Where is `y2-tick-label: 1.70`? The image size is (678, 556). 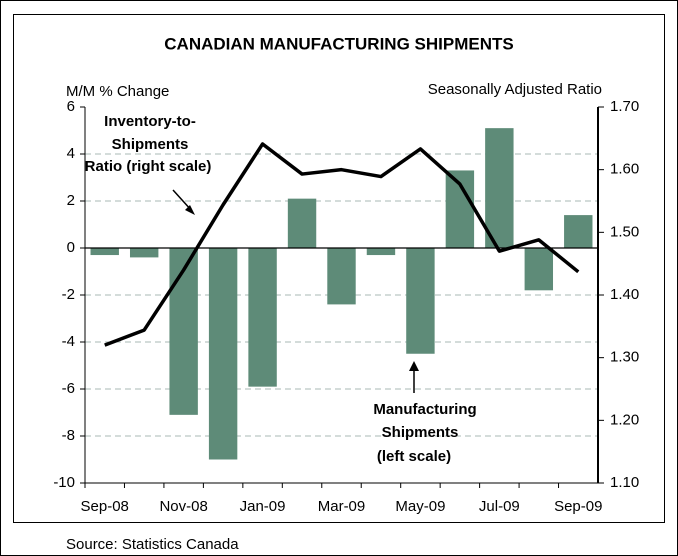 y2-tick-label: 1.70 is located at coordinates (624, 106).